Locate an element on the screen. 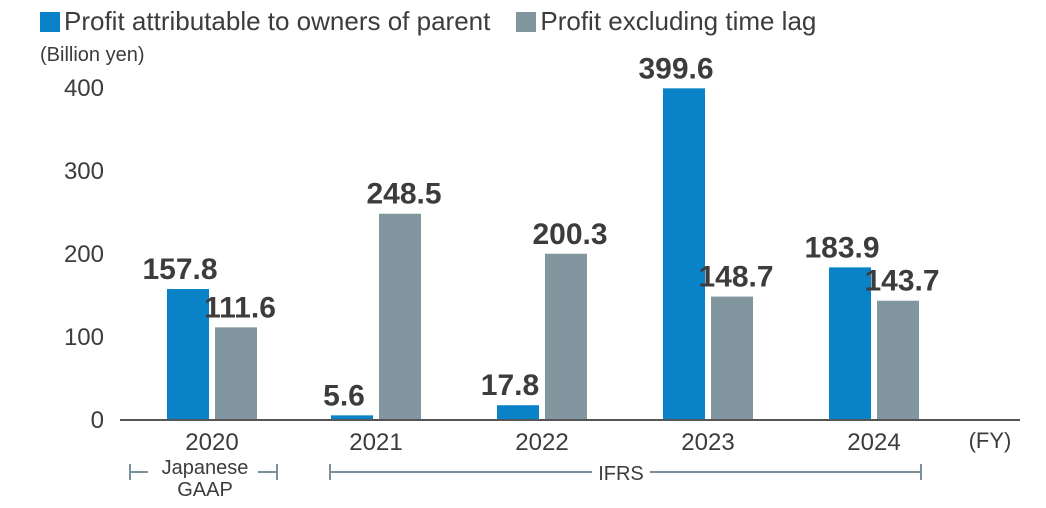 The width and height of the screenshot is (1046, 508). legend-label-series2: Profit excluding time lag is located at coordinates (678, 21).